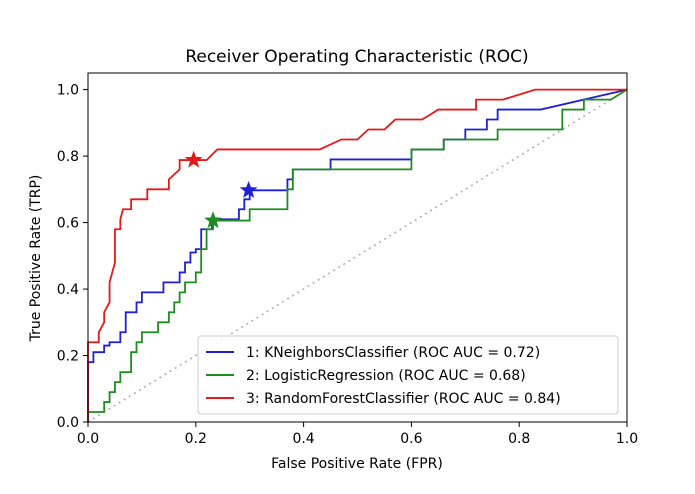  I want to click on legend-label-2: 2: LogisticRegression (ROC AUC = 0.68), so click(386, 376).